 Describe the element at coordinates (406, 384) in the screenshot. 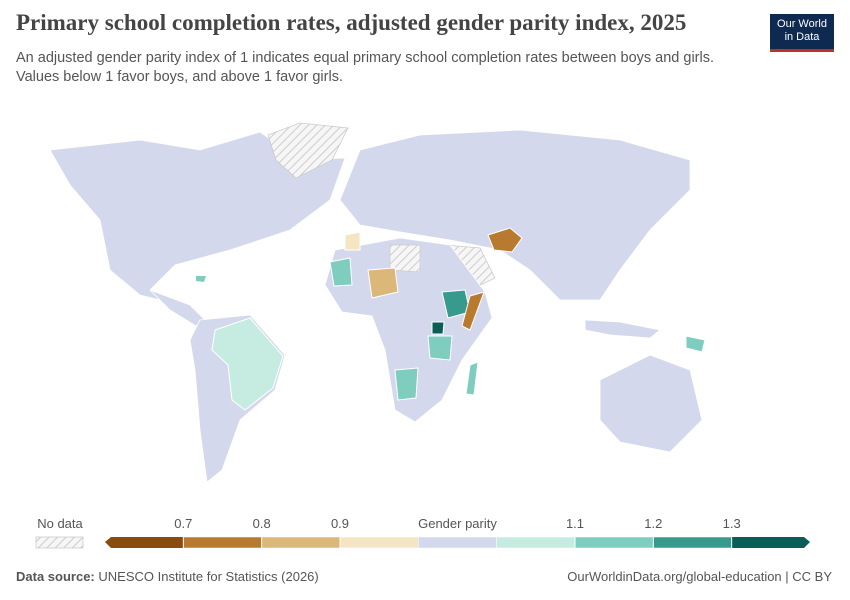

I see `angola` at that location.